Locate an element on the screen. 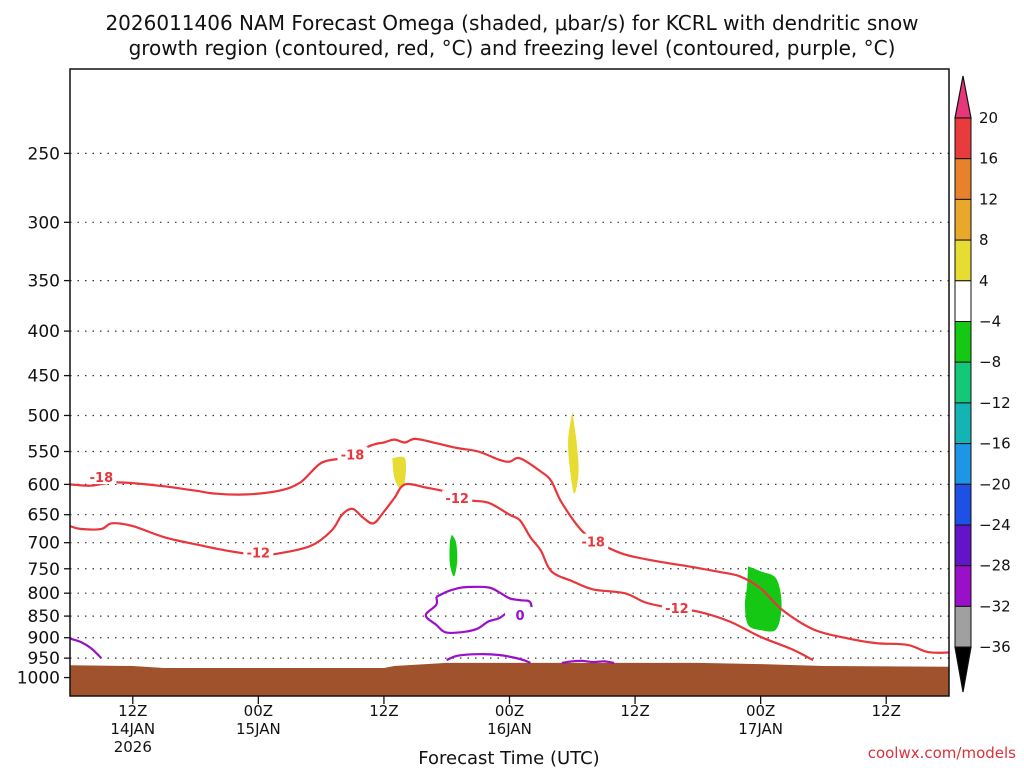  contour-label-dgz_bottom-1: -12 is located at coordinates (457, 499).